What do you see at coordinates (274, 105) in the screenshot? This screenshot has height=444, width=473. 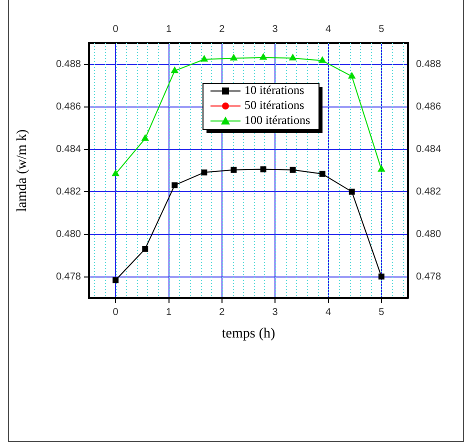 I see `legend-label: 50 itérations` at bounding box center [274, 105].